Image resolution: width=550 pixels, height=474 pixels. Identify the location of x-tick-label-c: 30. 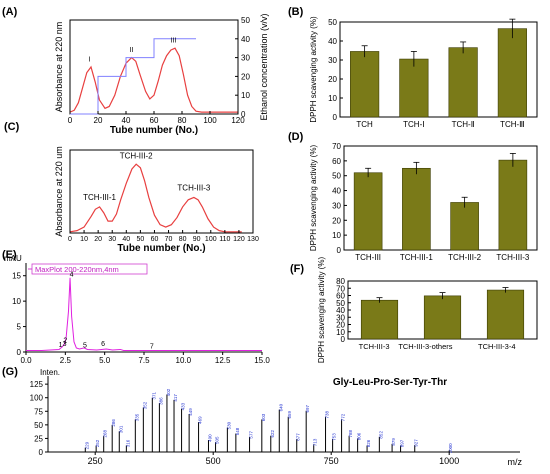
(112, 239).